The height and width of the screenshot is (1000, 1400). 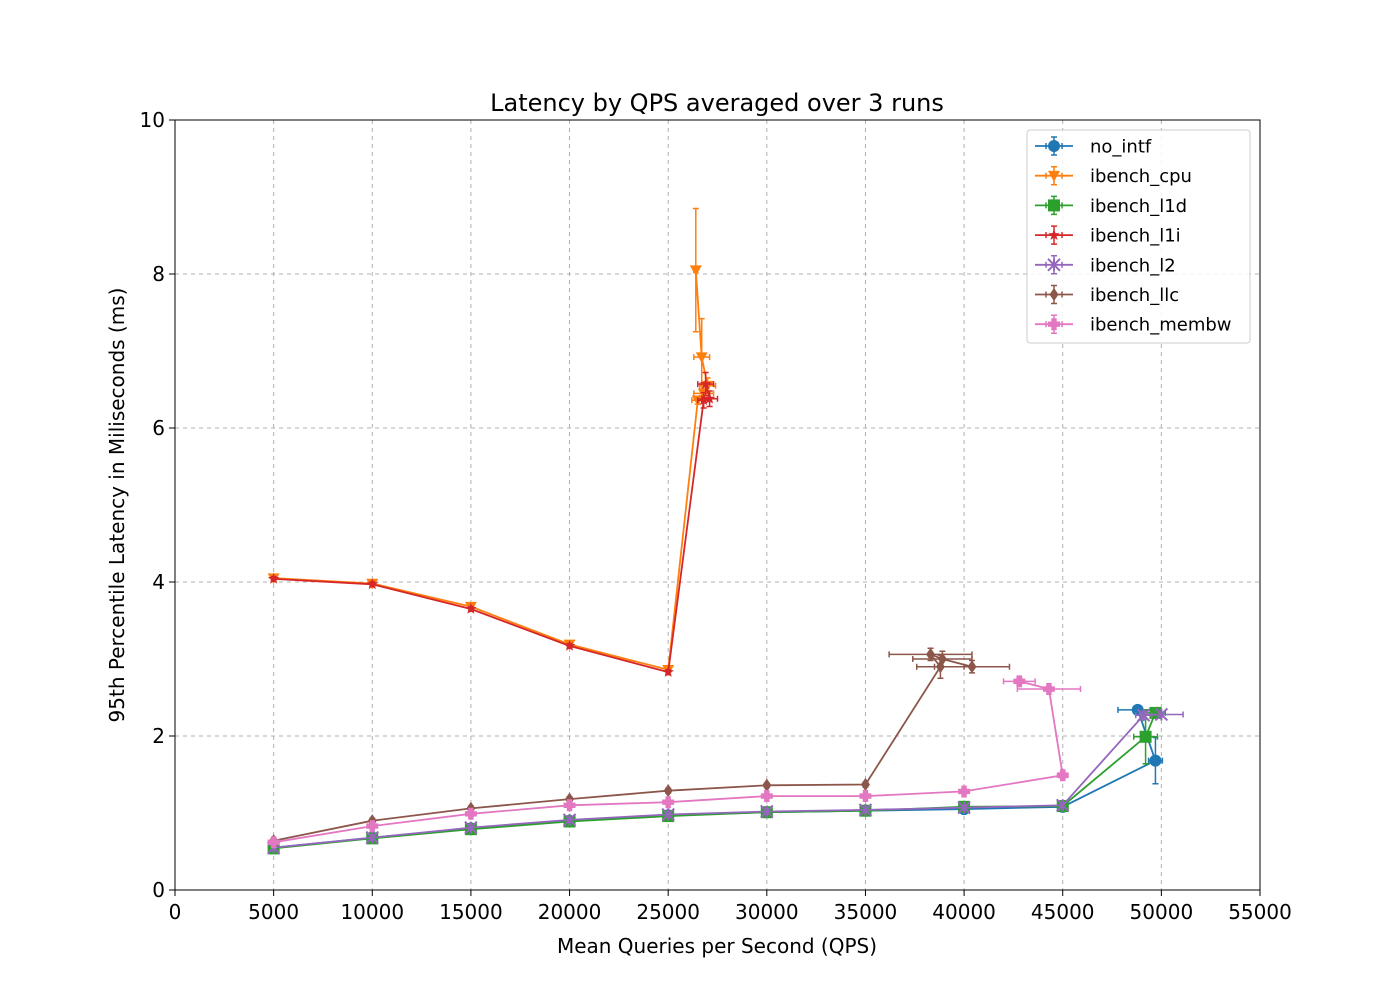 What do you see at coordinates (492, 528) in the screenshot?
I see `series-line-ibench_l1i` at bounding box center [492, 528].